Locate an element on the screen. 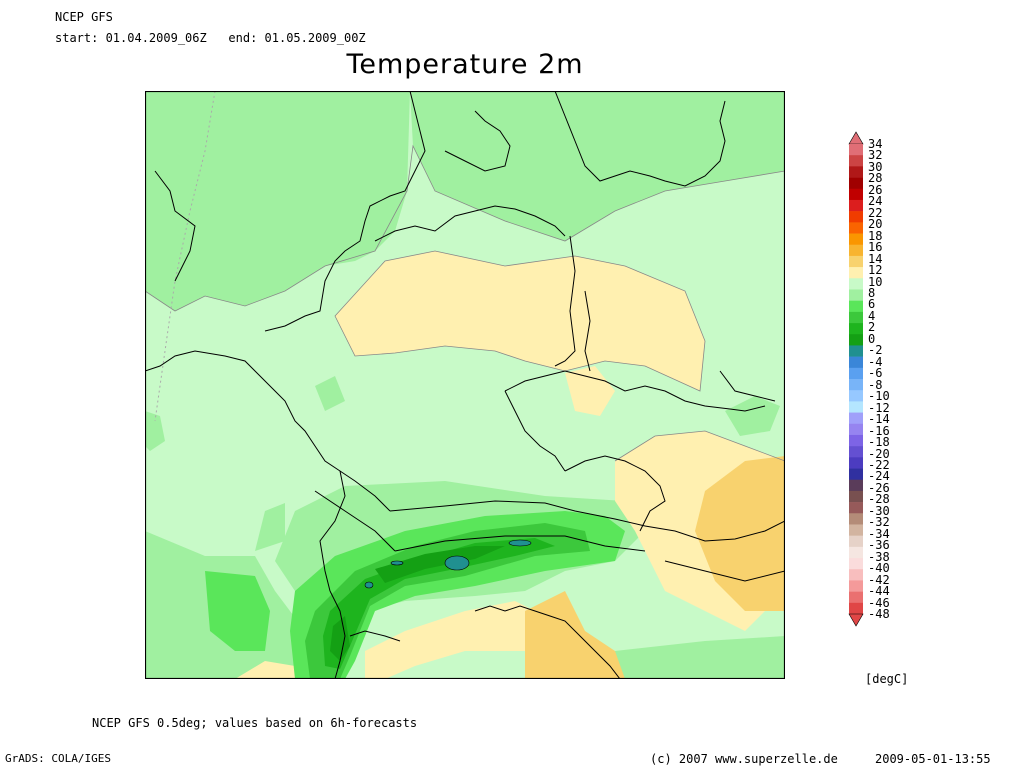 This screenshot has height=768, width=1024. legend-label: -38 is located at coordinates (879, 556).